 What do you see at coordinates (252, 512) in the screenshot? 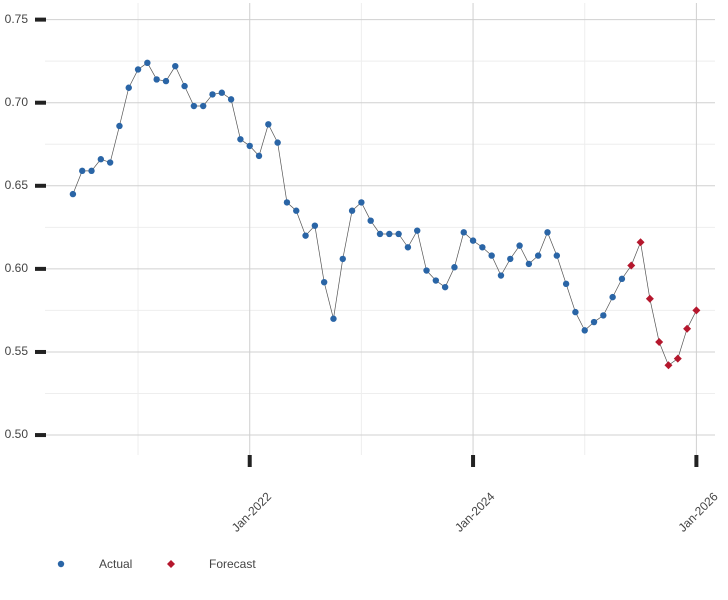
I see `x-tick-label: Jan-2022` at bounding box center [252, 512].